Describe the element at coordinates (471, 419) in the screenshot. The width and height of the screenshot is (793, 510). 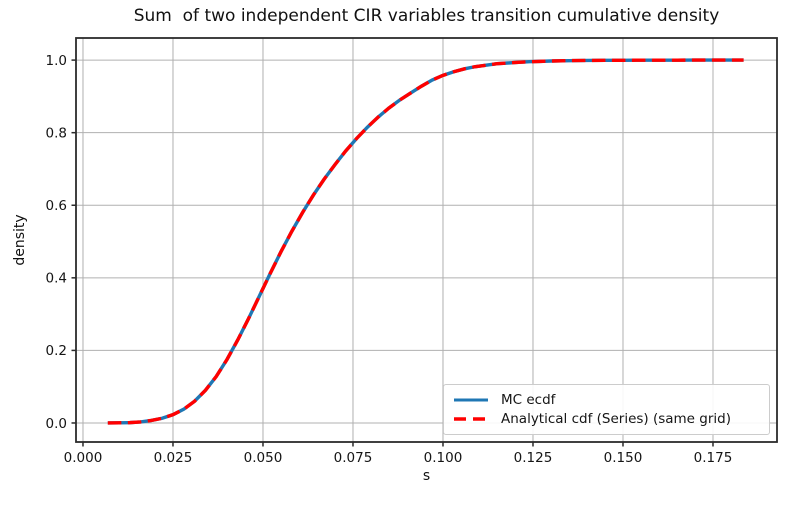
I see `legend-line-sample-dashed` at that location.